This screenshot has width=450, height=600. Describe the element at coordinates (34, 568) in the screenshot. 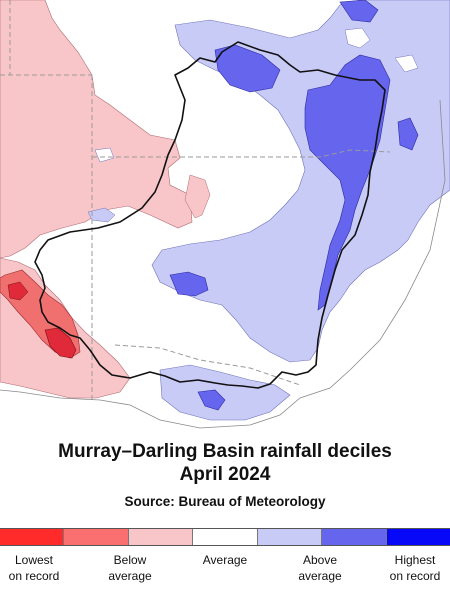

I see `legend-label-lowest: Lowest on record` at that location.